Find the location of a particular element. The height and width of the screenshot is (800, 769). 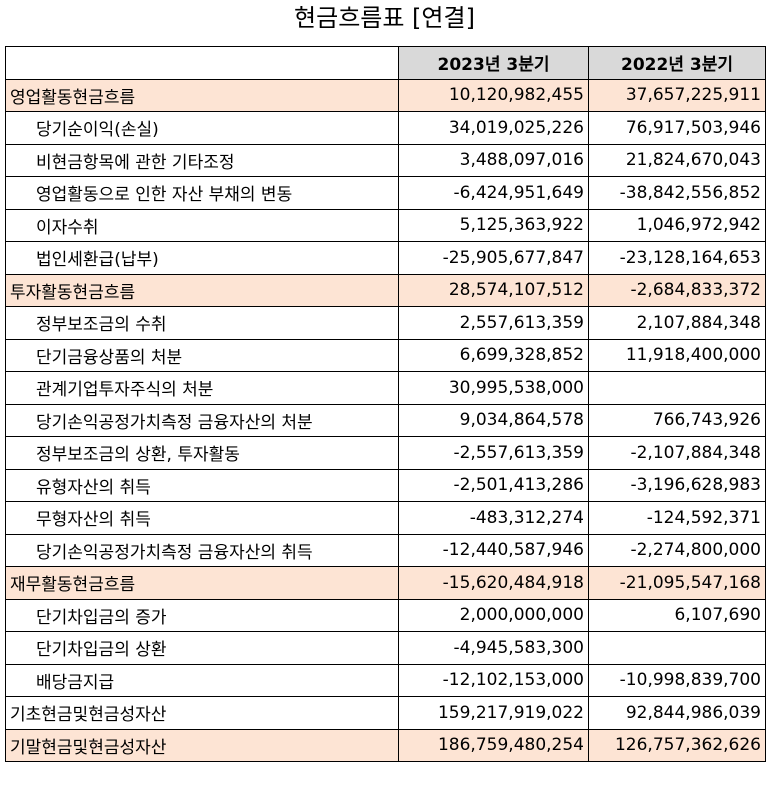

table-header-row: 2023년 3분기 2022년 3분기 is located at coordinates (385, 63).